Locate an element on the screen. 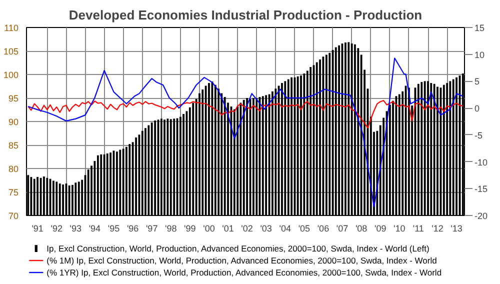 The image size is (500, 284). y-tick-label: 70 is located at coordinates (13, 216).